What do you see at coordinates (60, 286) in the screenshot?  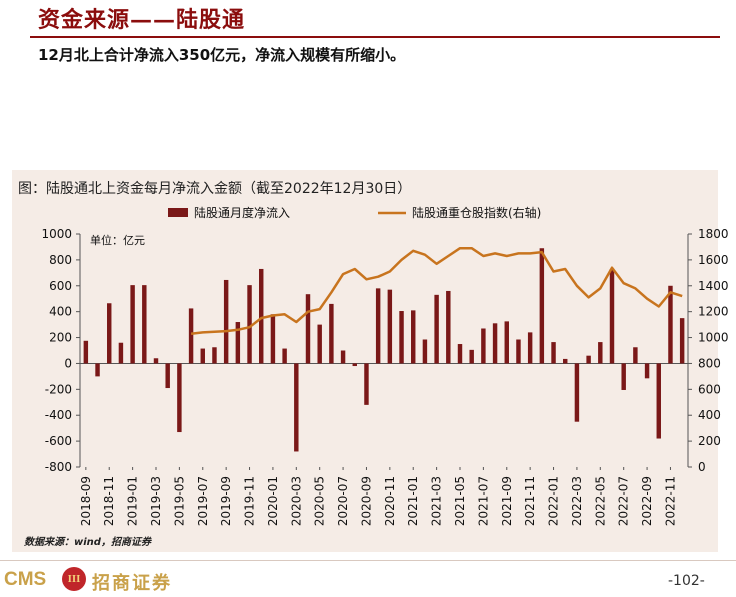 I see `y-left-tick-label: 600` at bounding box center [60, 286].